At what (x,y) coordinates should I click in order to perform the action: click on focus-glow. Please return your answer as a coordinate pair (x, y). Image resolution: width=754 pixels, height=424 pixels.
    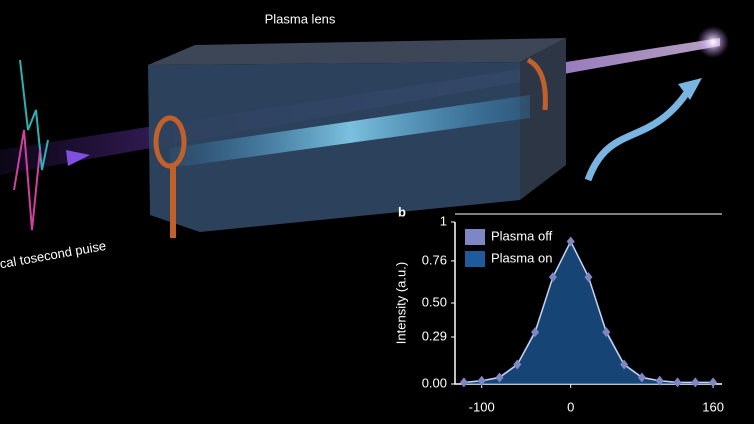
    Looking at the image, I should click on (713, 42).